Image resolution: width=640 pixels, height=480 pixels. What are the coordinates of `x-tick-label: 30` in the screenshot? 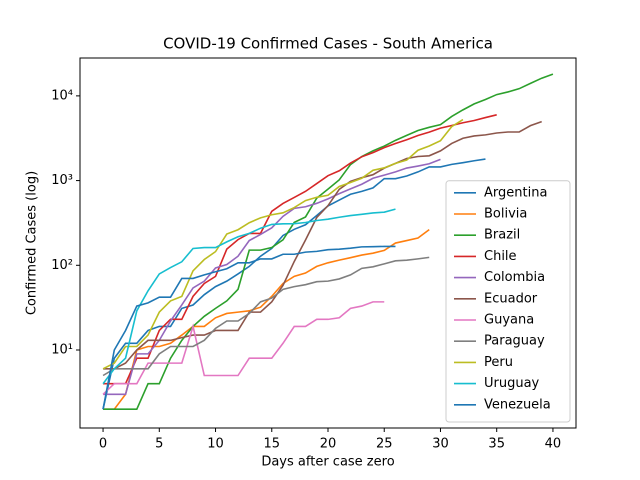 It's located at (440, 444).